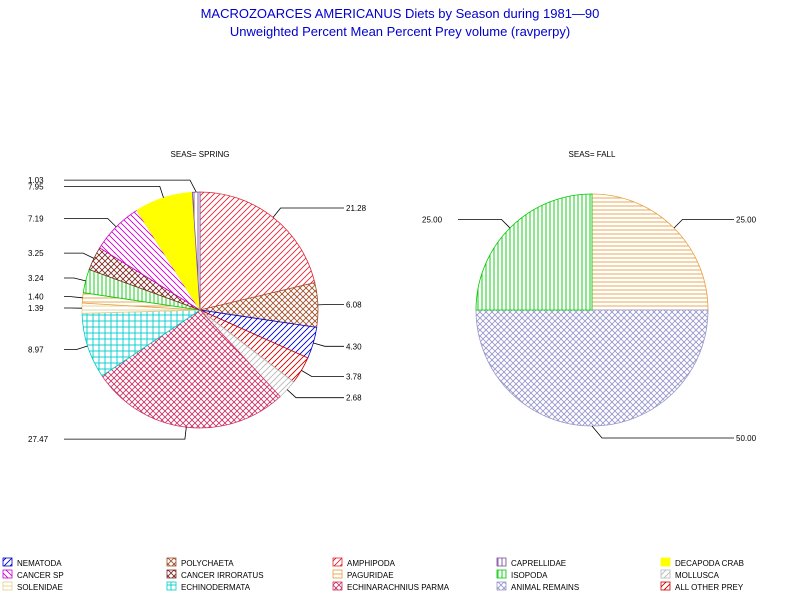 This screenshot has height=600, width=800. Describe the element at coordinates (709, 587) in the screenshot. I see `legend-label: ALL OTHER PREY` at that location.